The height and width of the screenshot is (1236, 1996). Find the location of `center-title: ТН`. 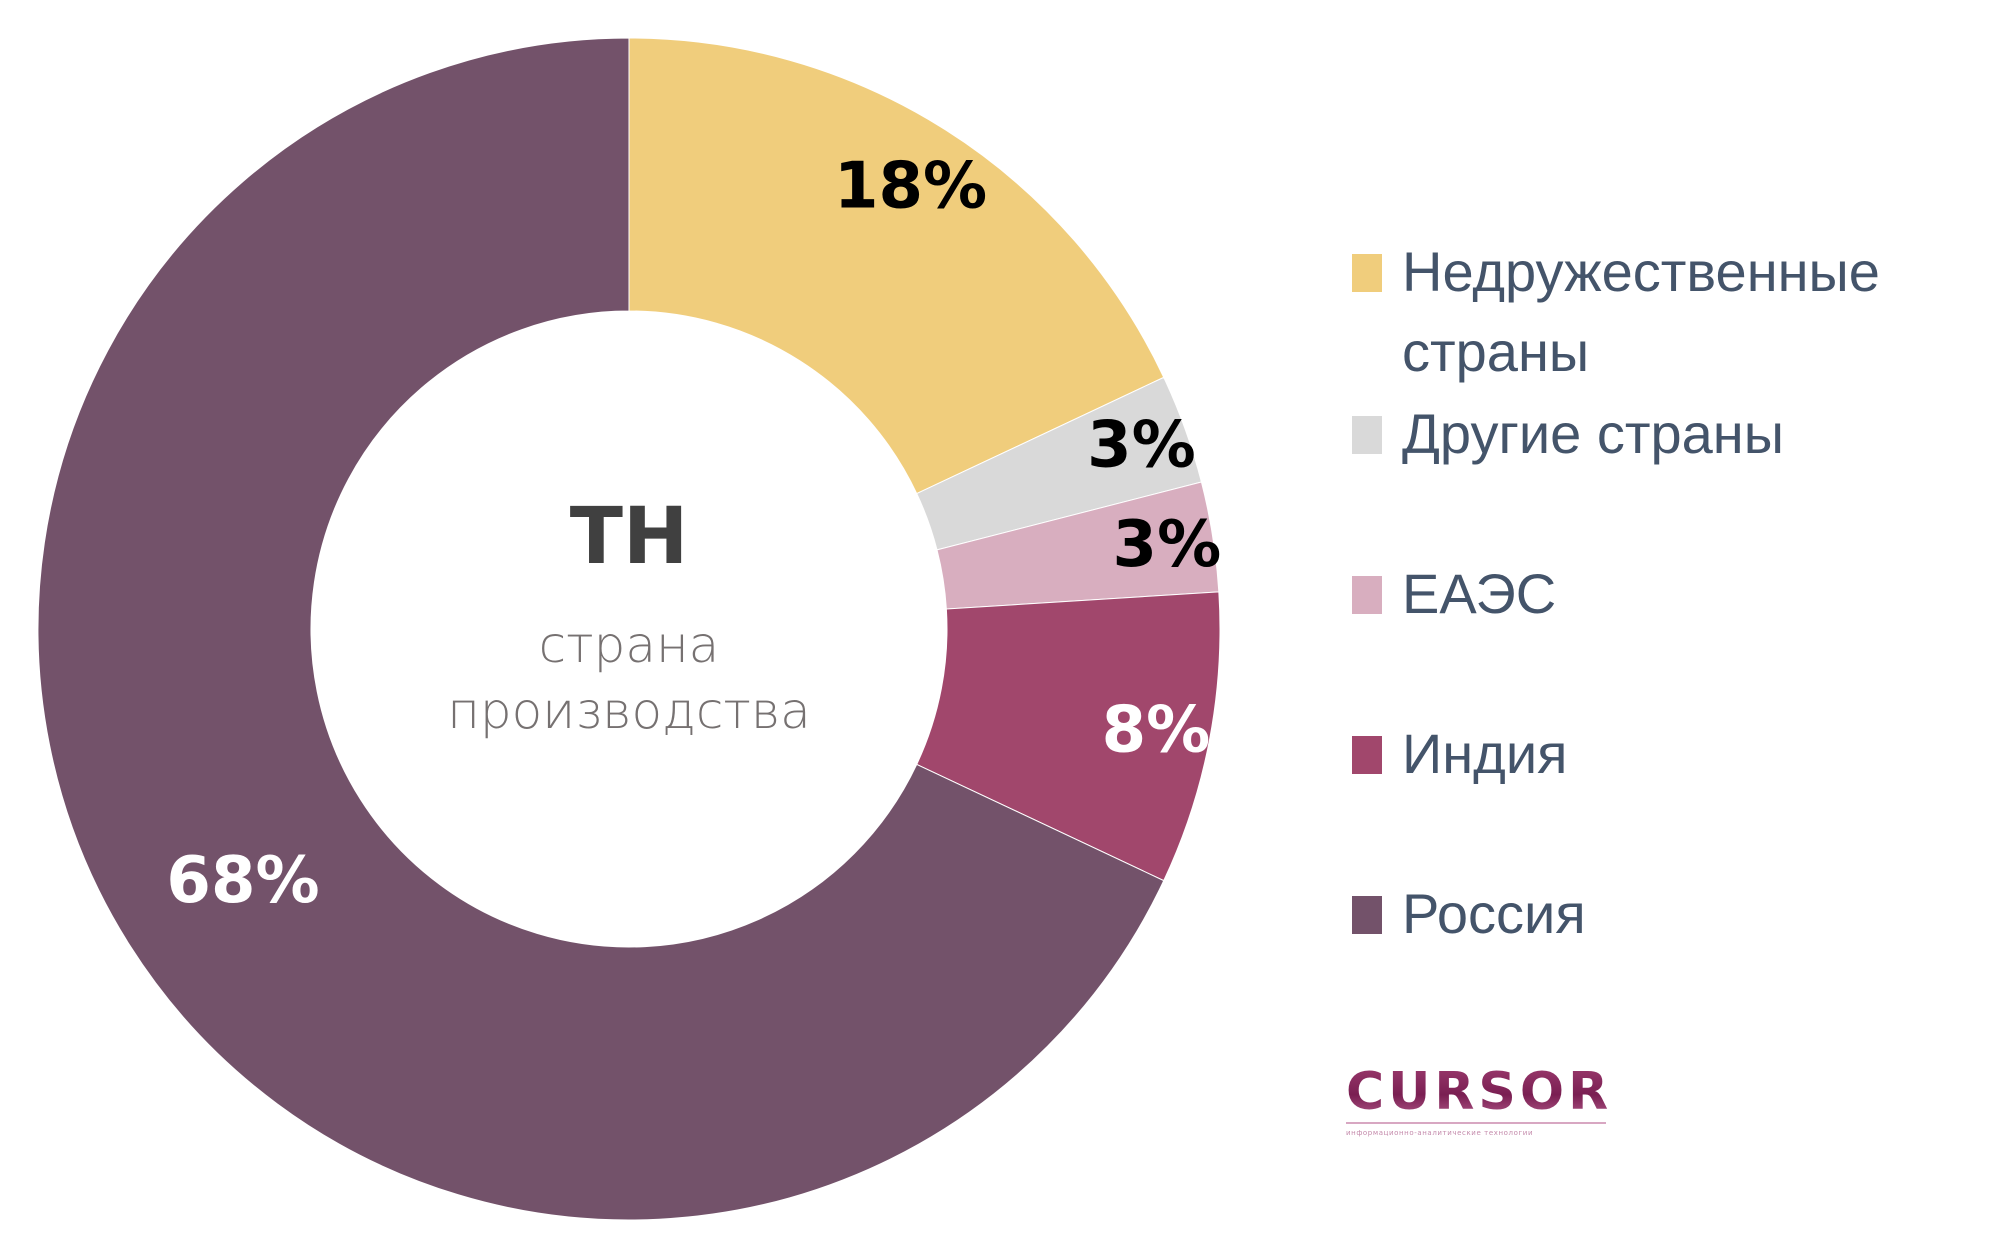

center-title: ТН is located at coordinates (629, 537).